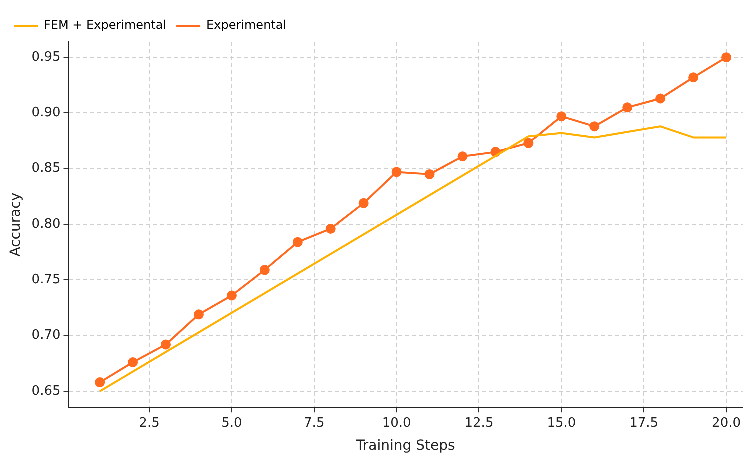  Describe the element at coordinates (561, 423) in the screenshot. I see `x-tick-label: 15.0` at that location.